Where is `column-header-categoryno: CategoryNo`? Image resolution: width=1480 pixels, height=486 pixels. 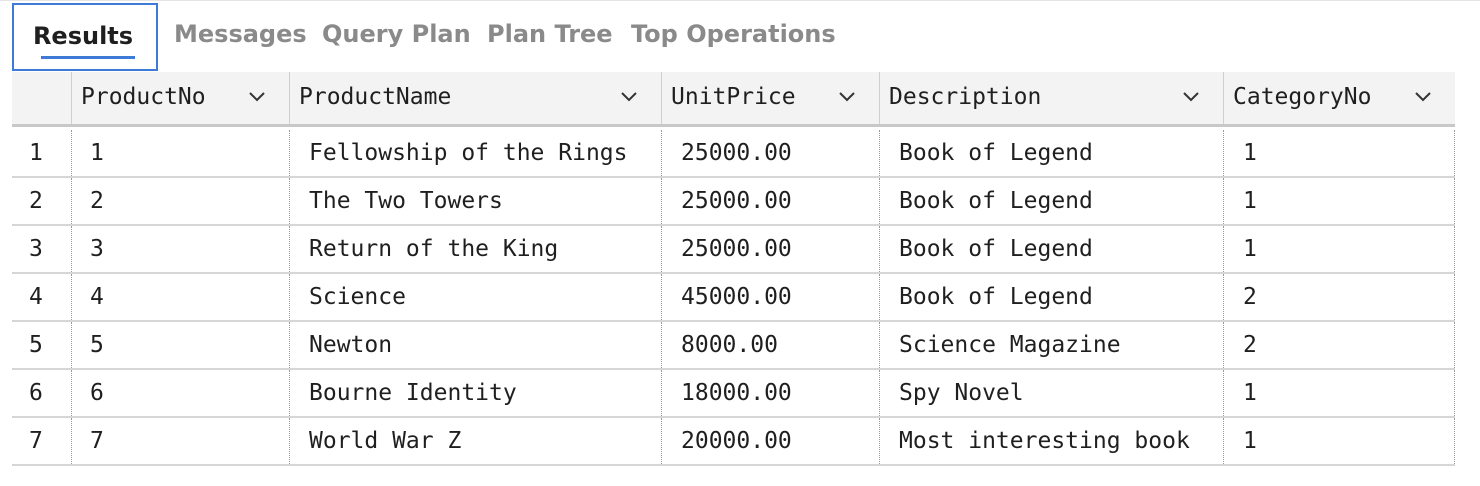 column-header-categoryno: CategoryNo is located at coordinates (1339, 98).